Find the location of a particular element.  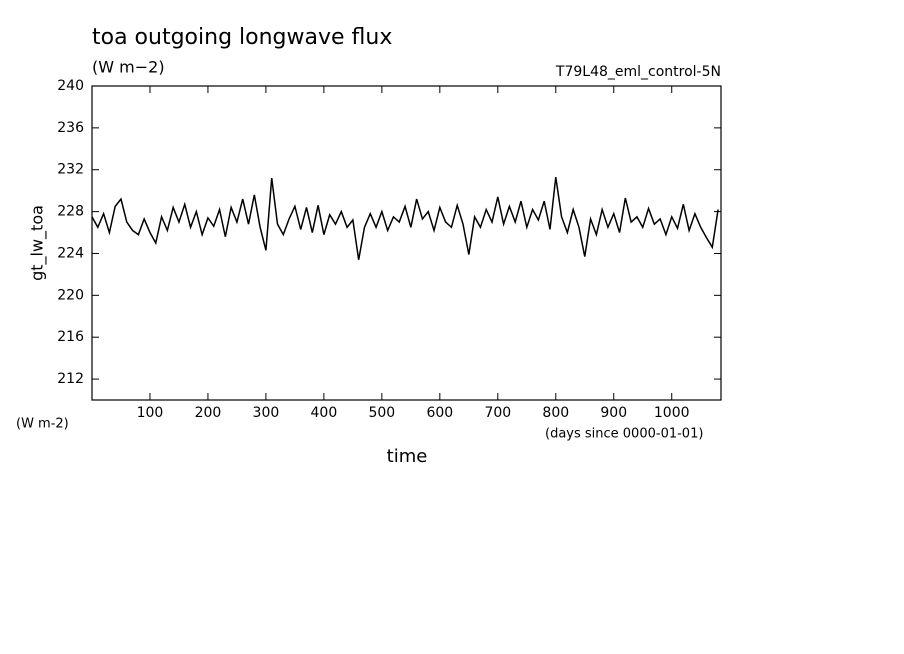

x-tick-label: 800 is located at coordinates (555, 413).